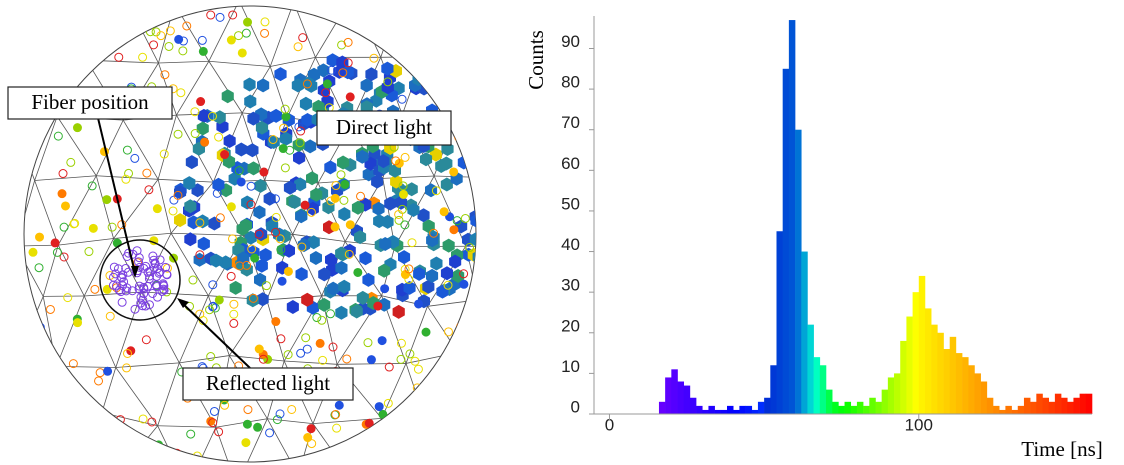  Describe the element at coordinates (384, 128) in the screenshot. I see `annotation: Direct light` at that location.